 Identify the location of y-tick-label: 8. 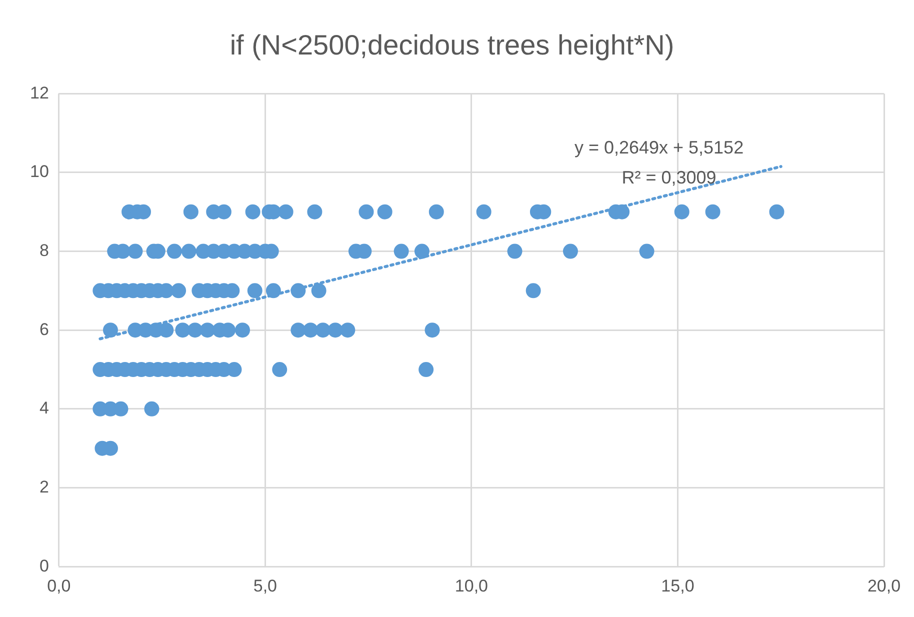
(44, 250).